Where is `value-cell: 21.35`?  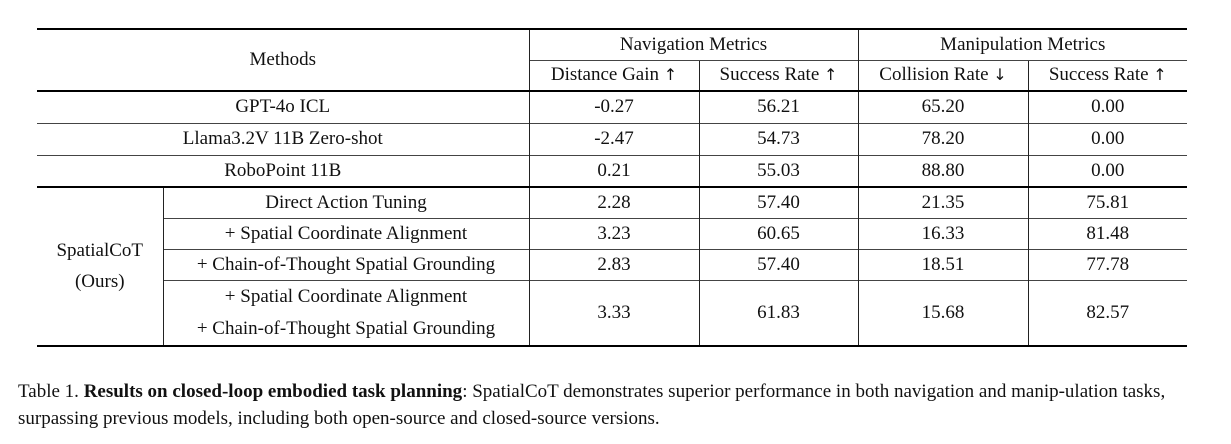 value-cell: 21.35 is located at coordinates (942, 202).